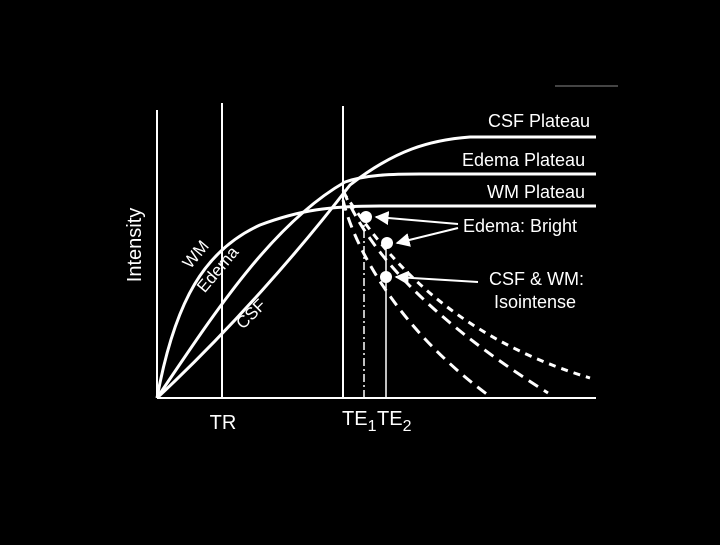 Image resolution: width=720 pixels, height=545 pixels. Describe the element at coordinates (223, 423) in the screenshot. I see `x-tick-tr: TR` at that location.